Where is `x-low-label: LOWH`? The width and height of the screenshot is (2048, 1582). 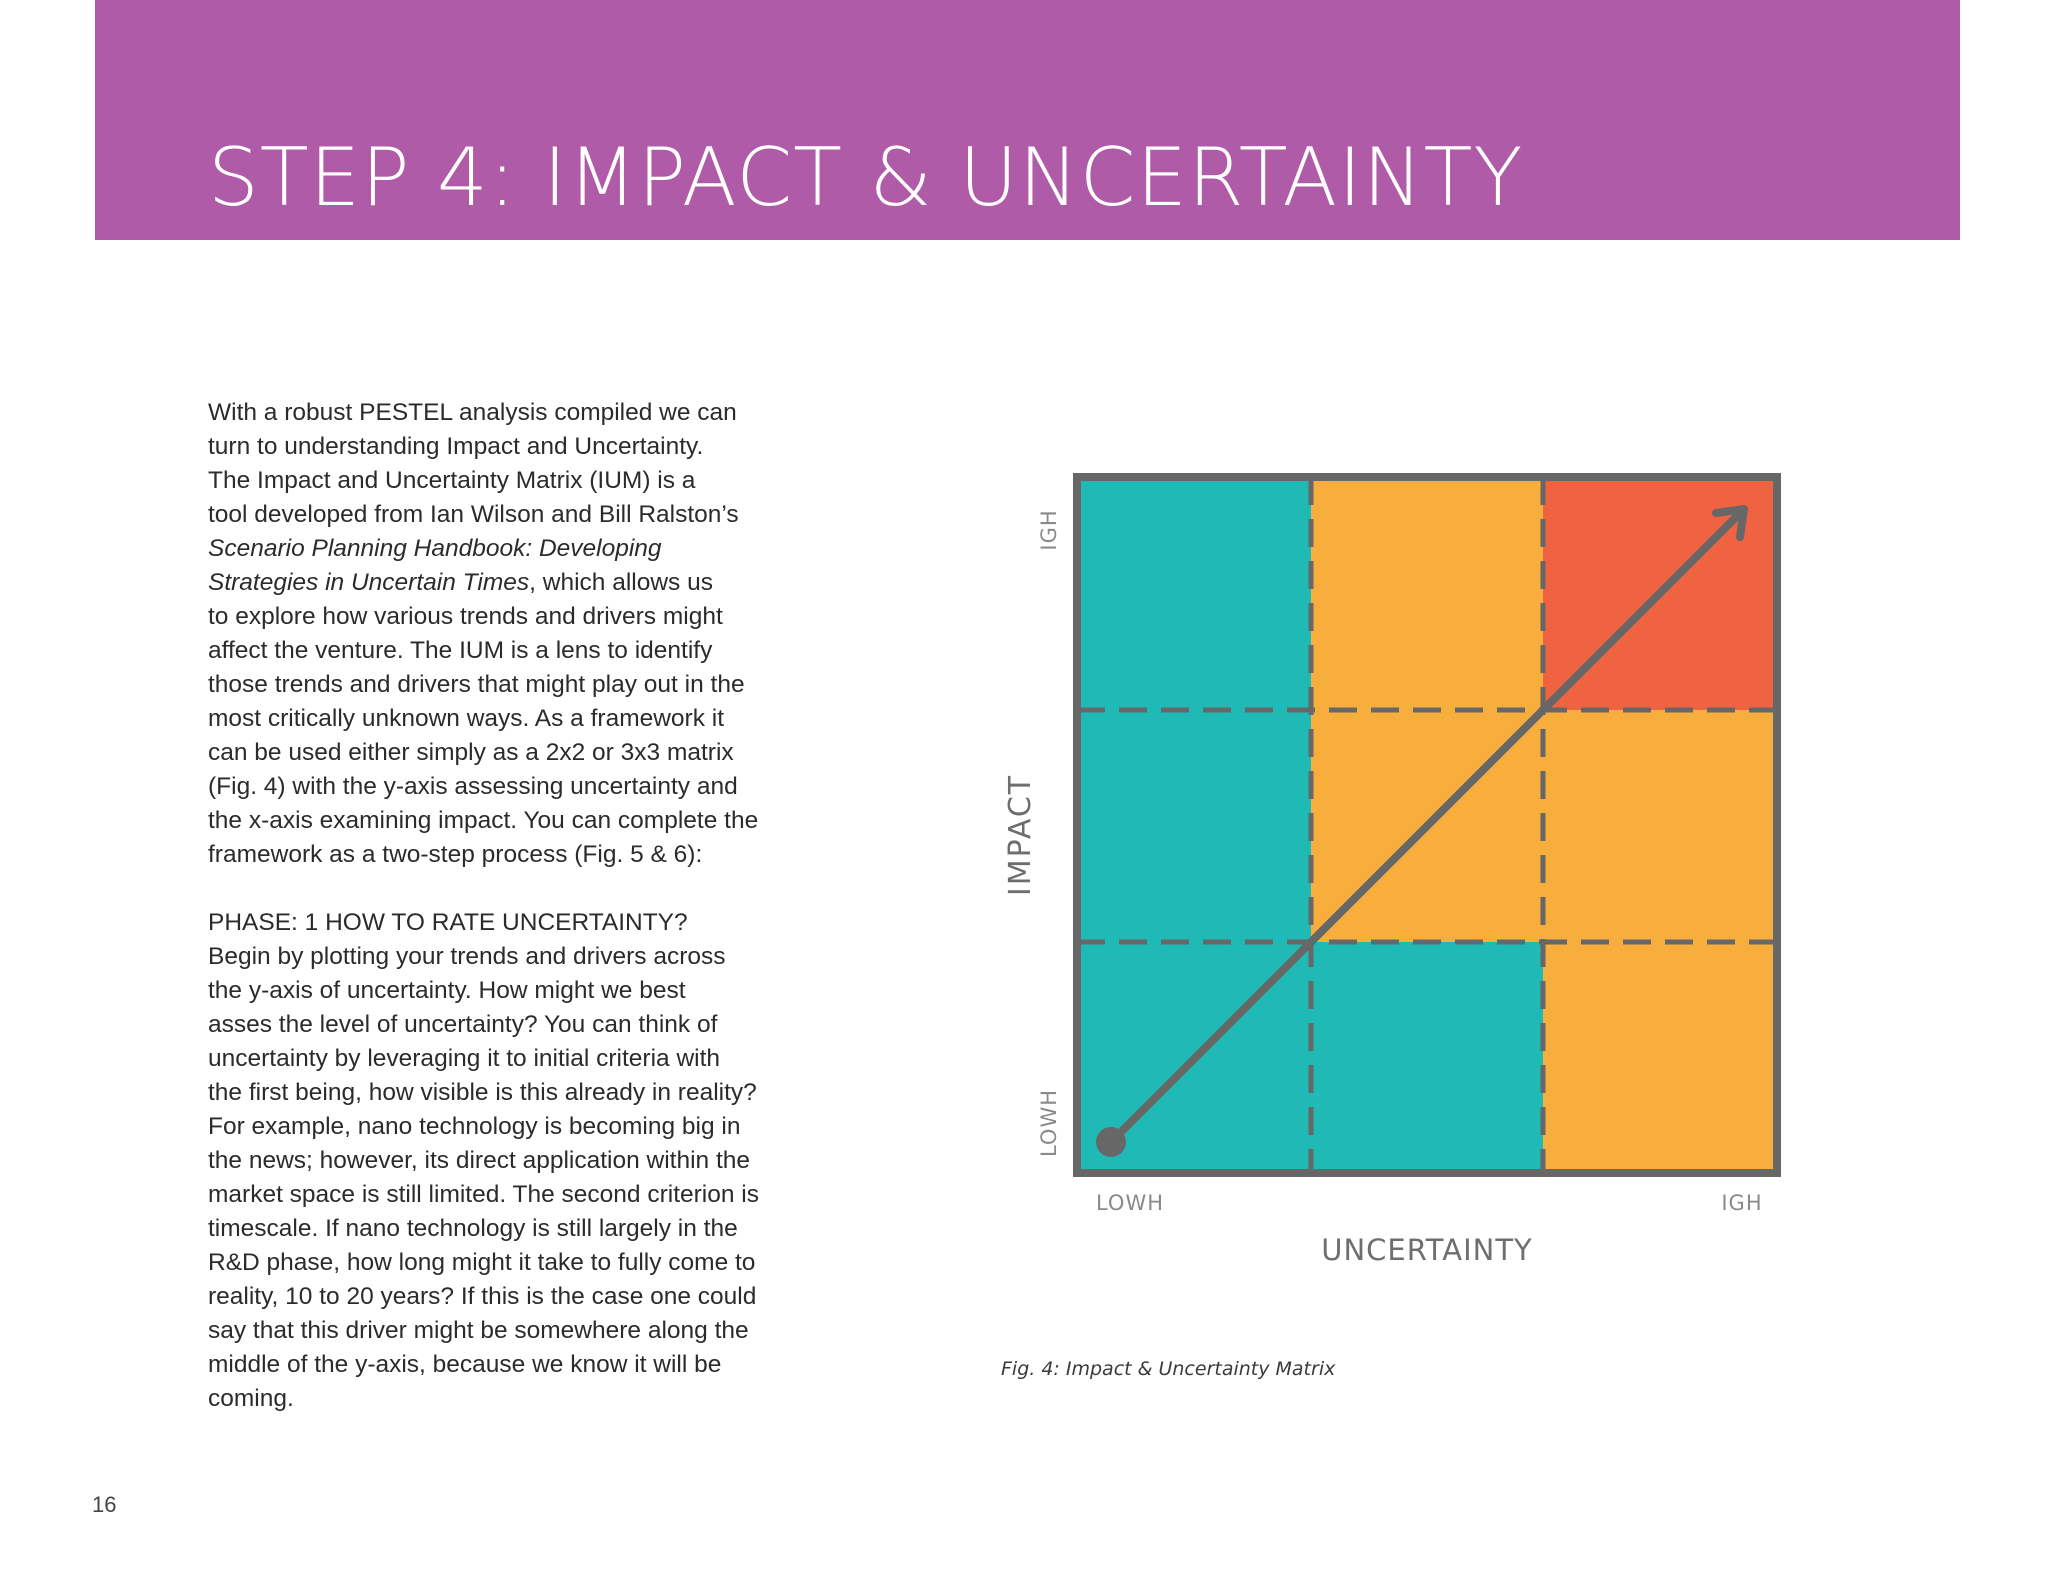
x-low-label: LOWH is located at coordinates (1130, 1203).